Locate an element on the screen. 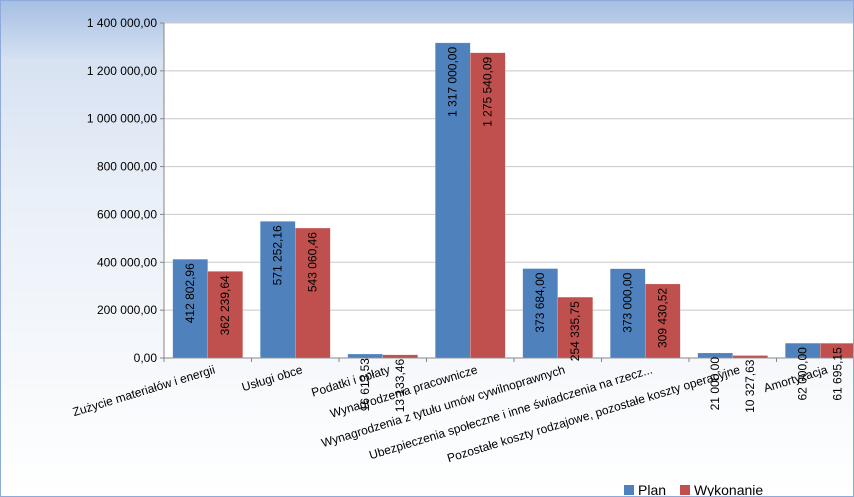  data-label: 373 684,00 is located at coordinates (540, 302).